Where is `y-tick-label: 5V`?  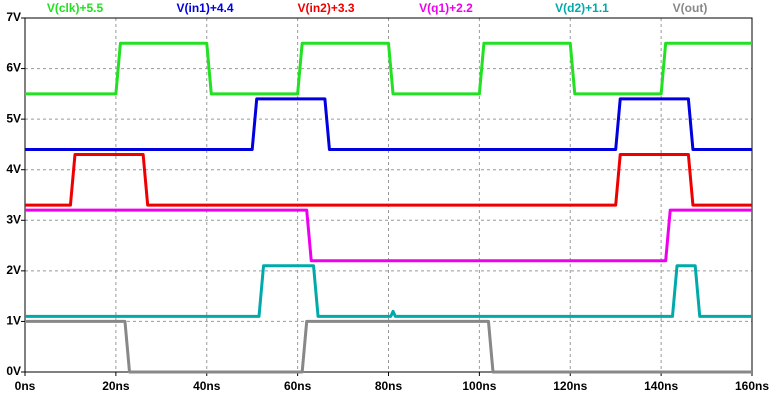 y-tick-label: 5V is located at coordinates (13, 118).